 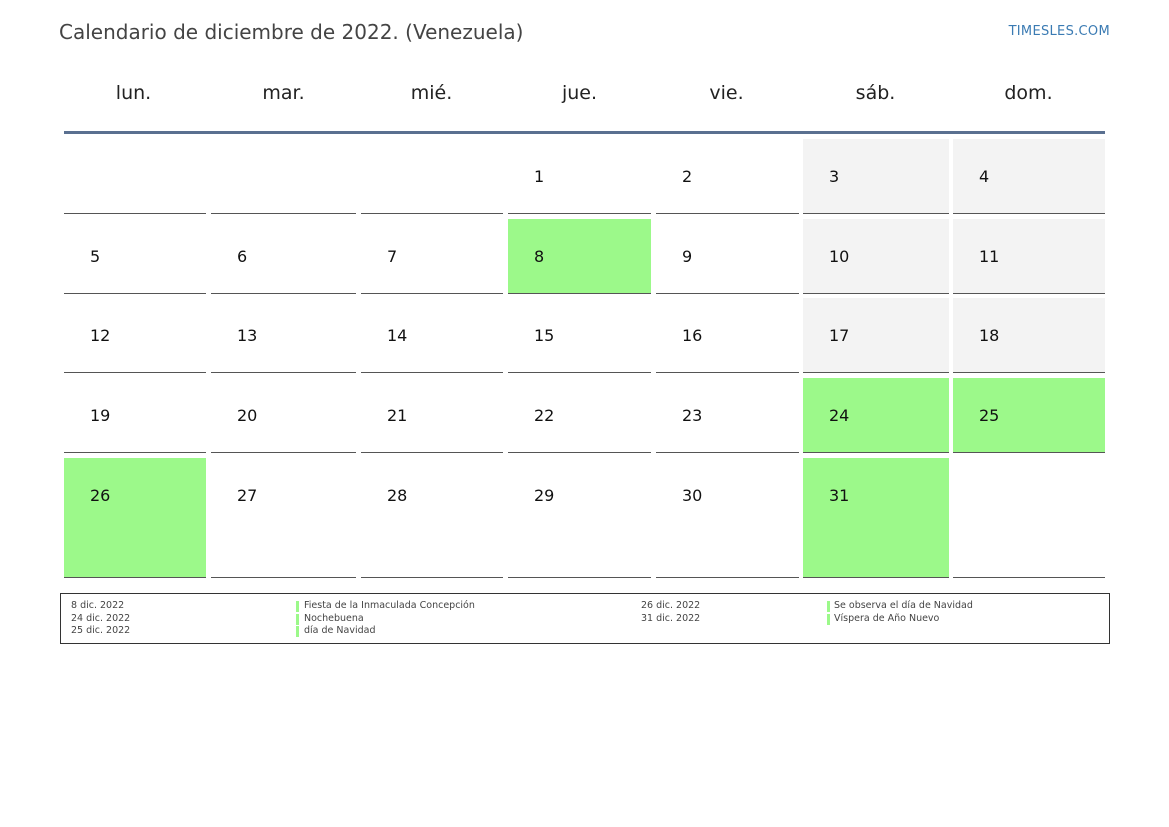 I want to click on day-cell-6: 6, so click(x=283, y=256).